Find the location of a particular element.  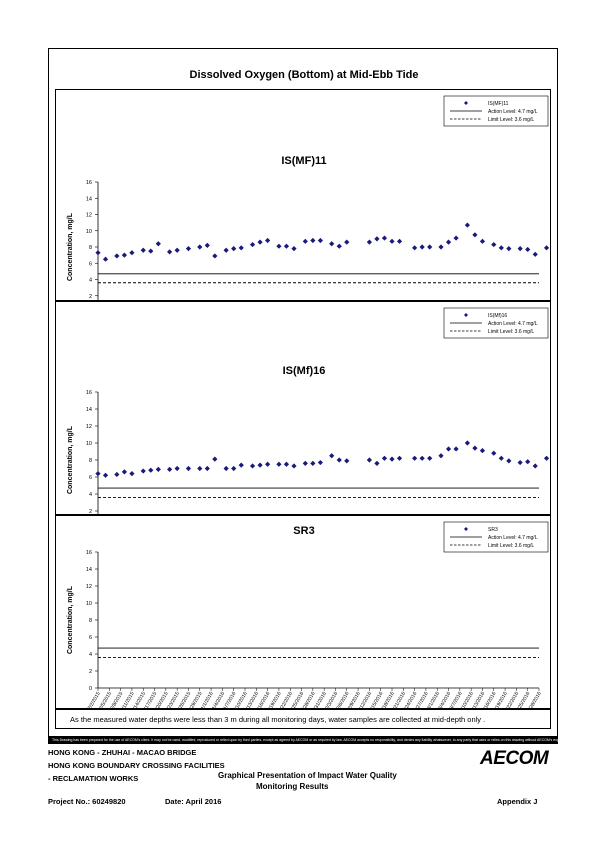

issue-date: Date: April 2016 is located at coordinates (193, 801).